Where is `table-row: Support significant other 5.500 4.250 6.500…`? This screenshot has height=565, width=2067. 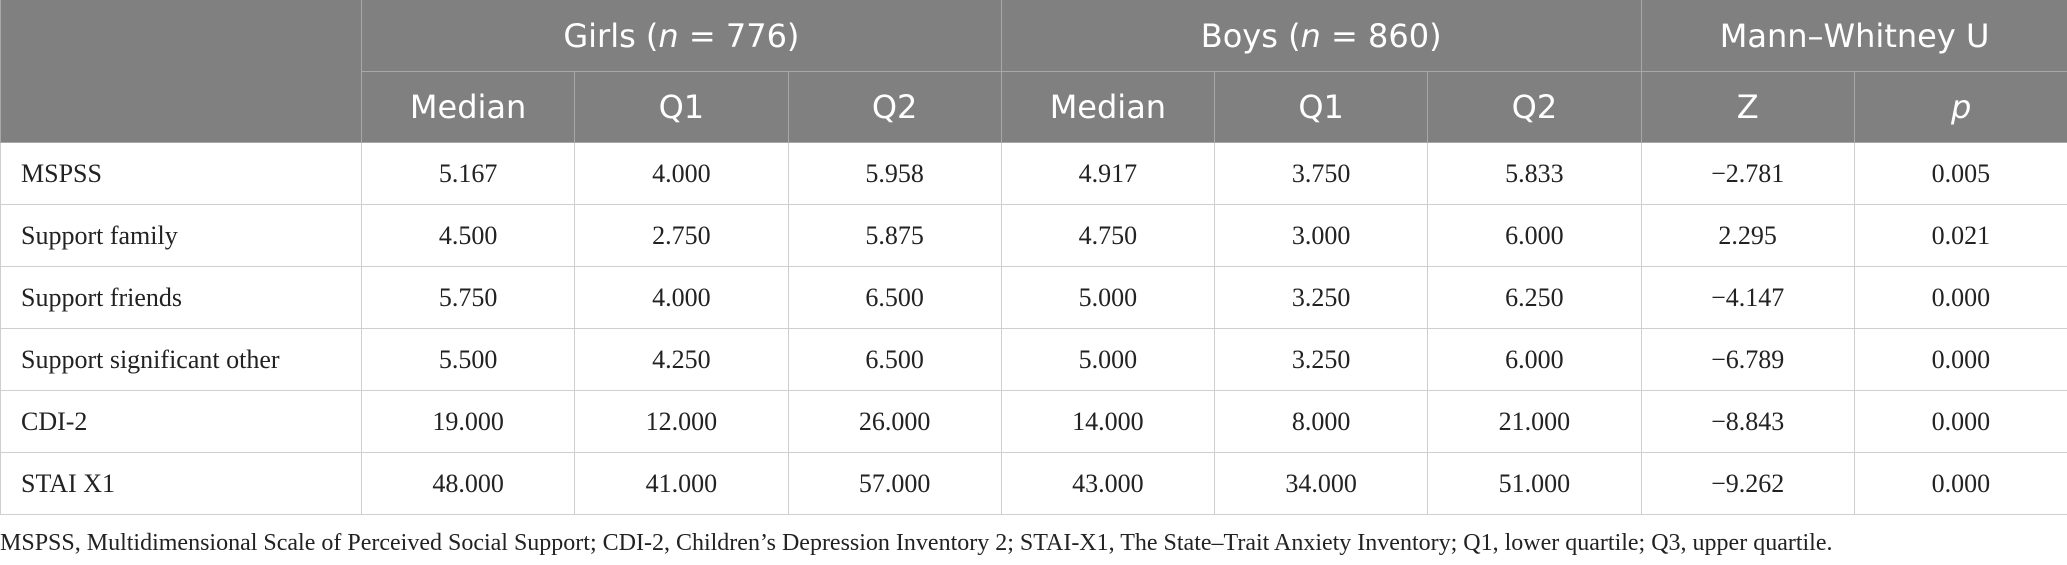 table-row: Support significant other 5.500 4.250 6.500… is located at coordinates (1033, 359).